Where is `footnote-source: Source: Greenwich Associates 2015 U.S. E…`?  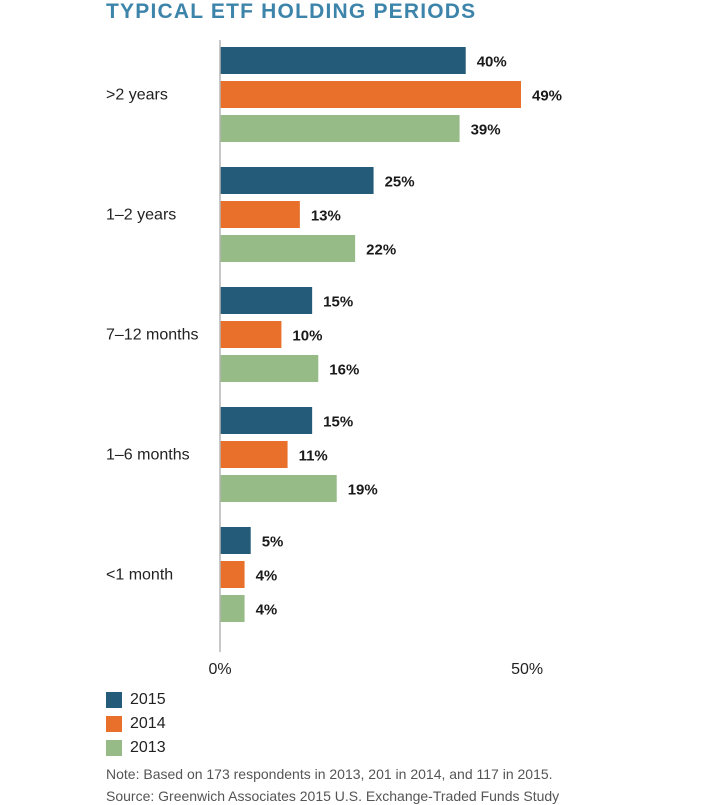 footnote-source: Source: Greenwich Associates 2015 U.S. E… is located at coordinates (333, 796).